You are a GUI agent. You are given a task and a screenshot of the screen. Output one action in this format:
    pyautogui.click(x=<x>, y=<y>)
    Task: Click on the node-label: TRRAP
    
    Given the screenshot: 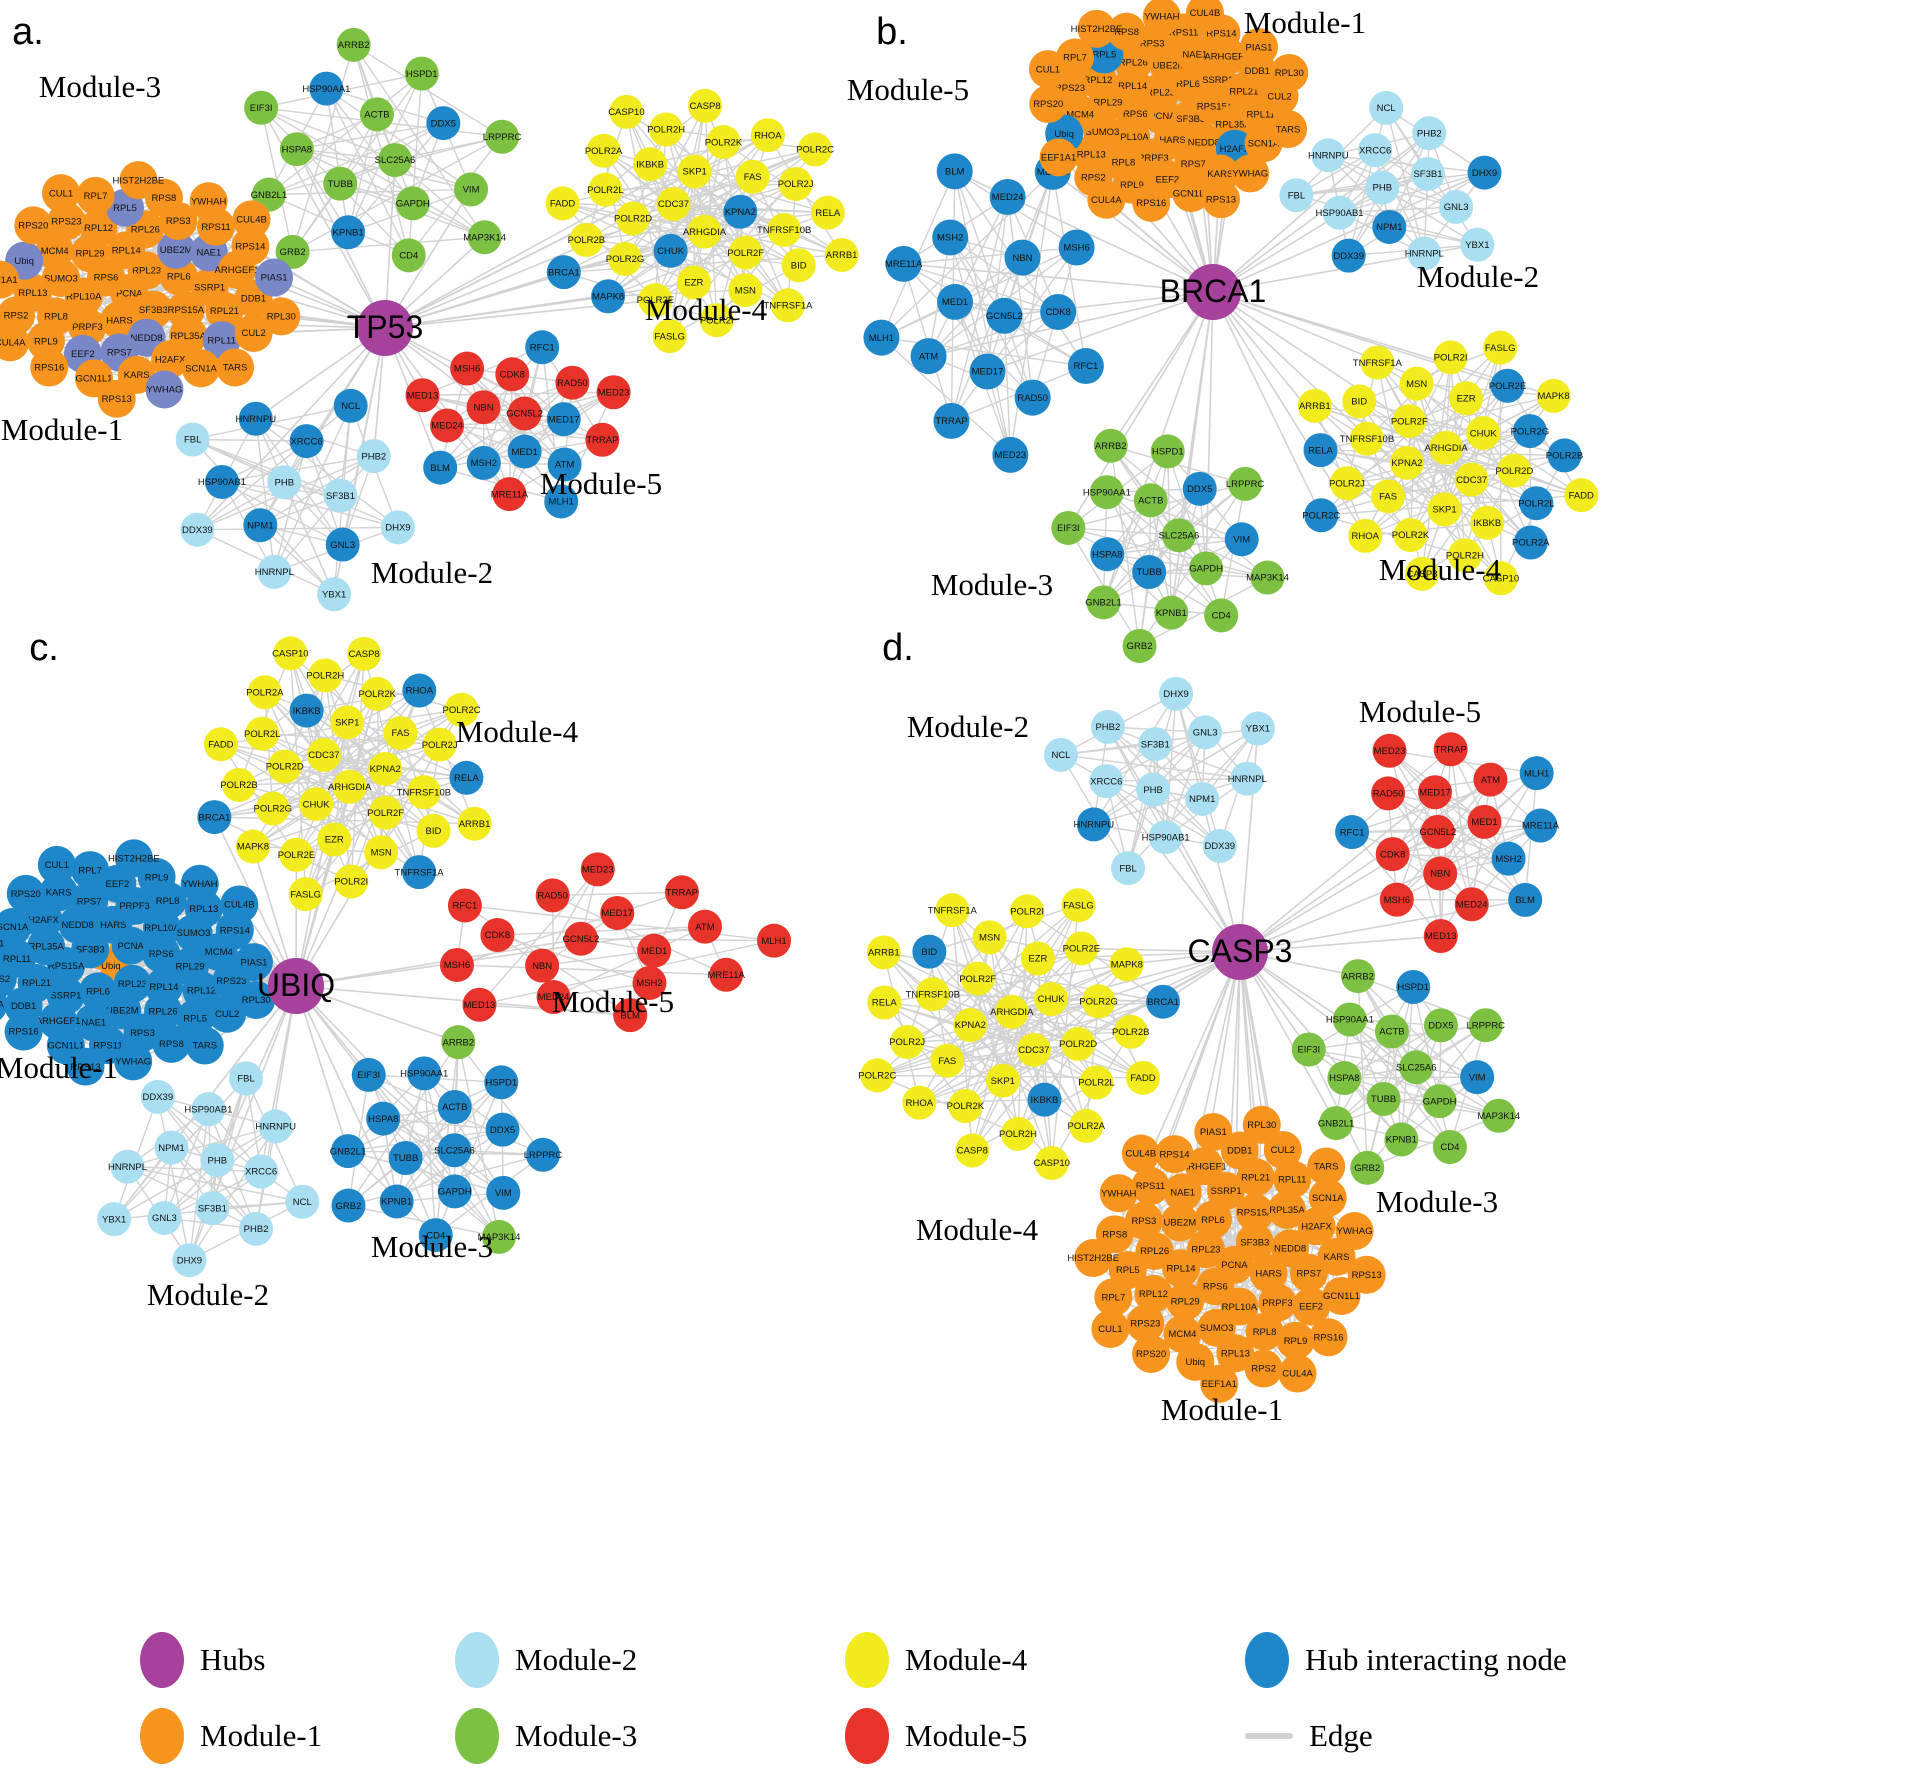 What is the action you would take?
    pyautogui.click(x=951, y=421)
    